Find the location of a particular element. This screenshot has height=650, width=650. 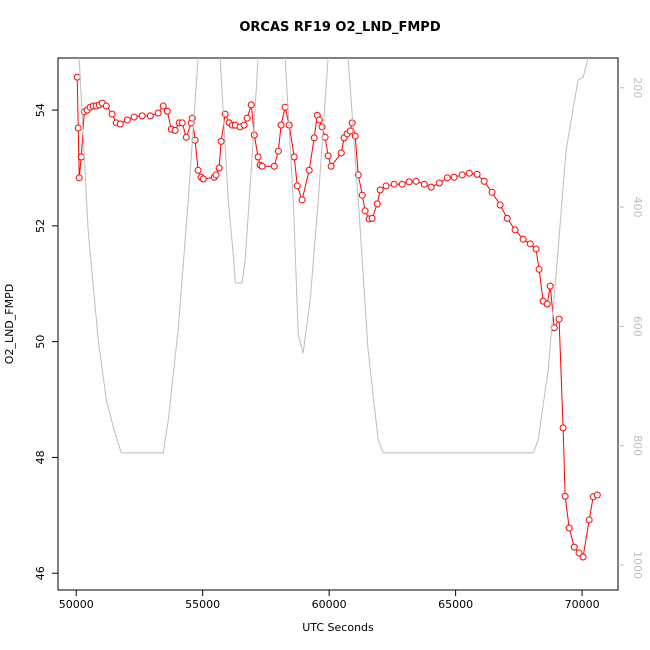

y-axis-label: O2_LND_FMPD is located at coordinates (9, 324).